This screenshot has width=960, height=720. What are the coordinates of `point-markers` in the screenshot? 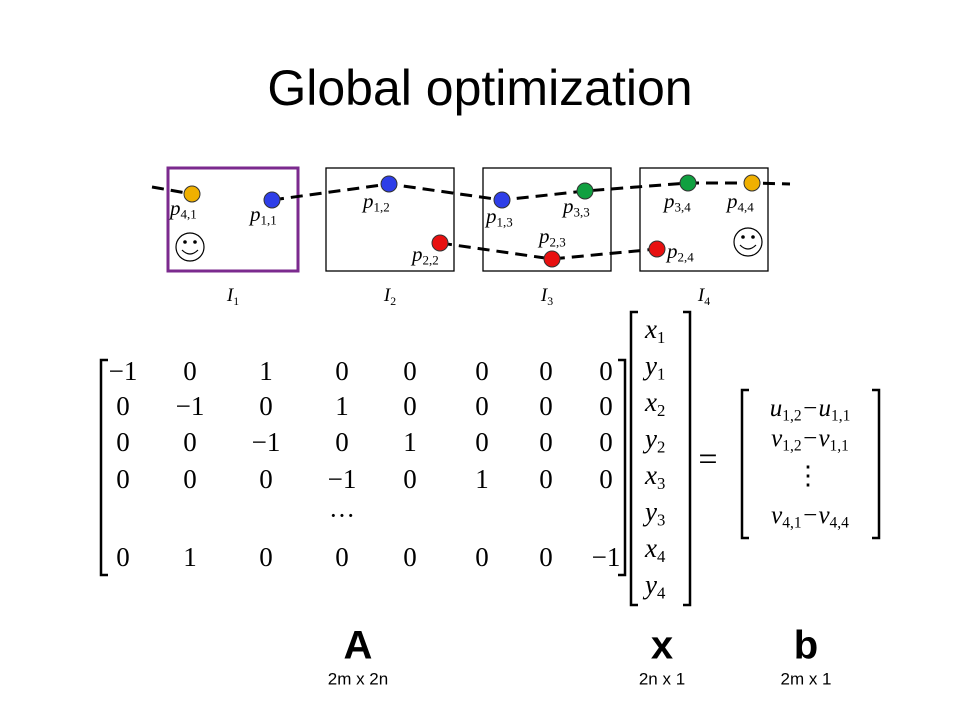 It's located at (472, 221).